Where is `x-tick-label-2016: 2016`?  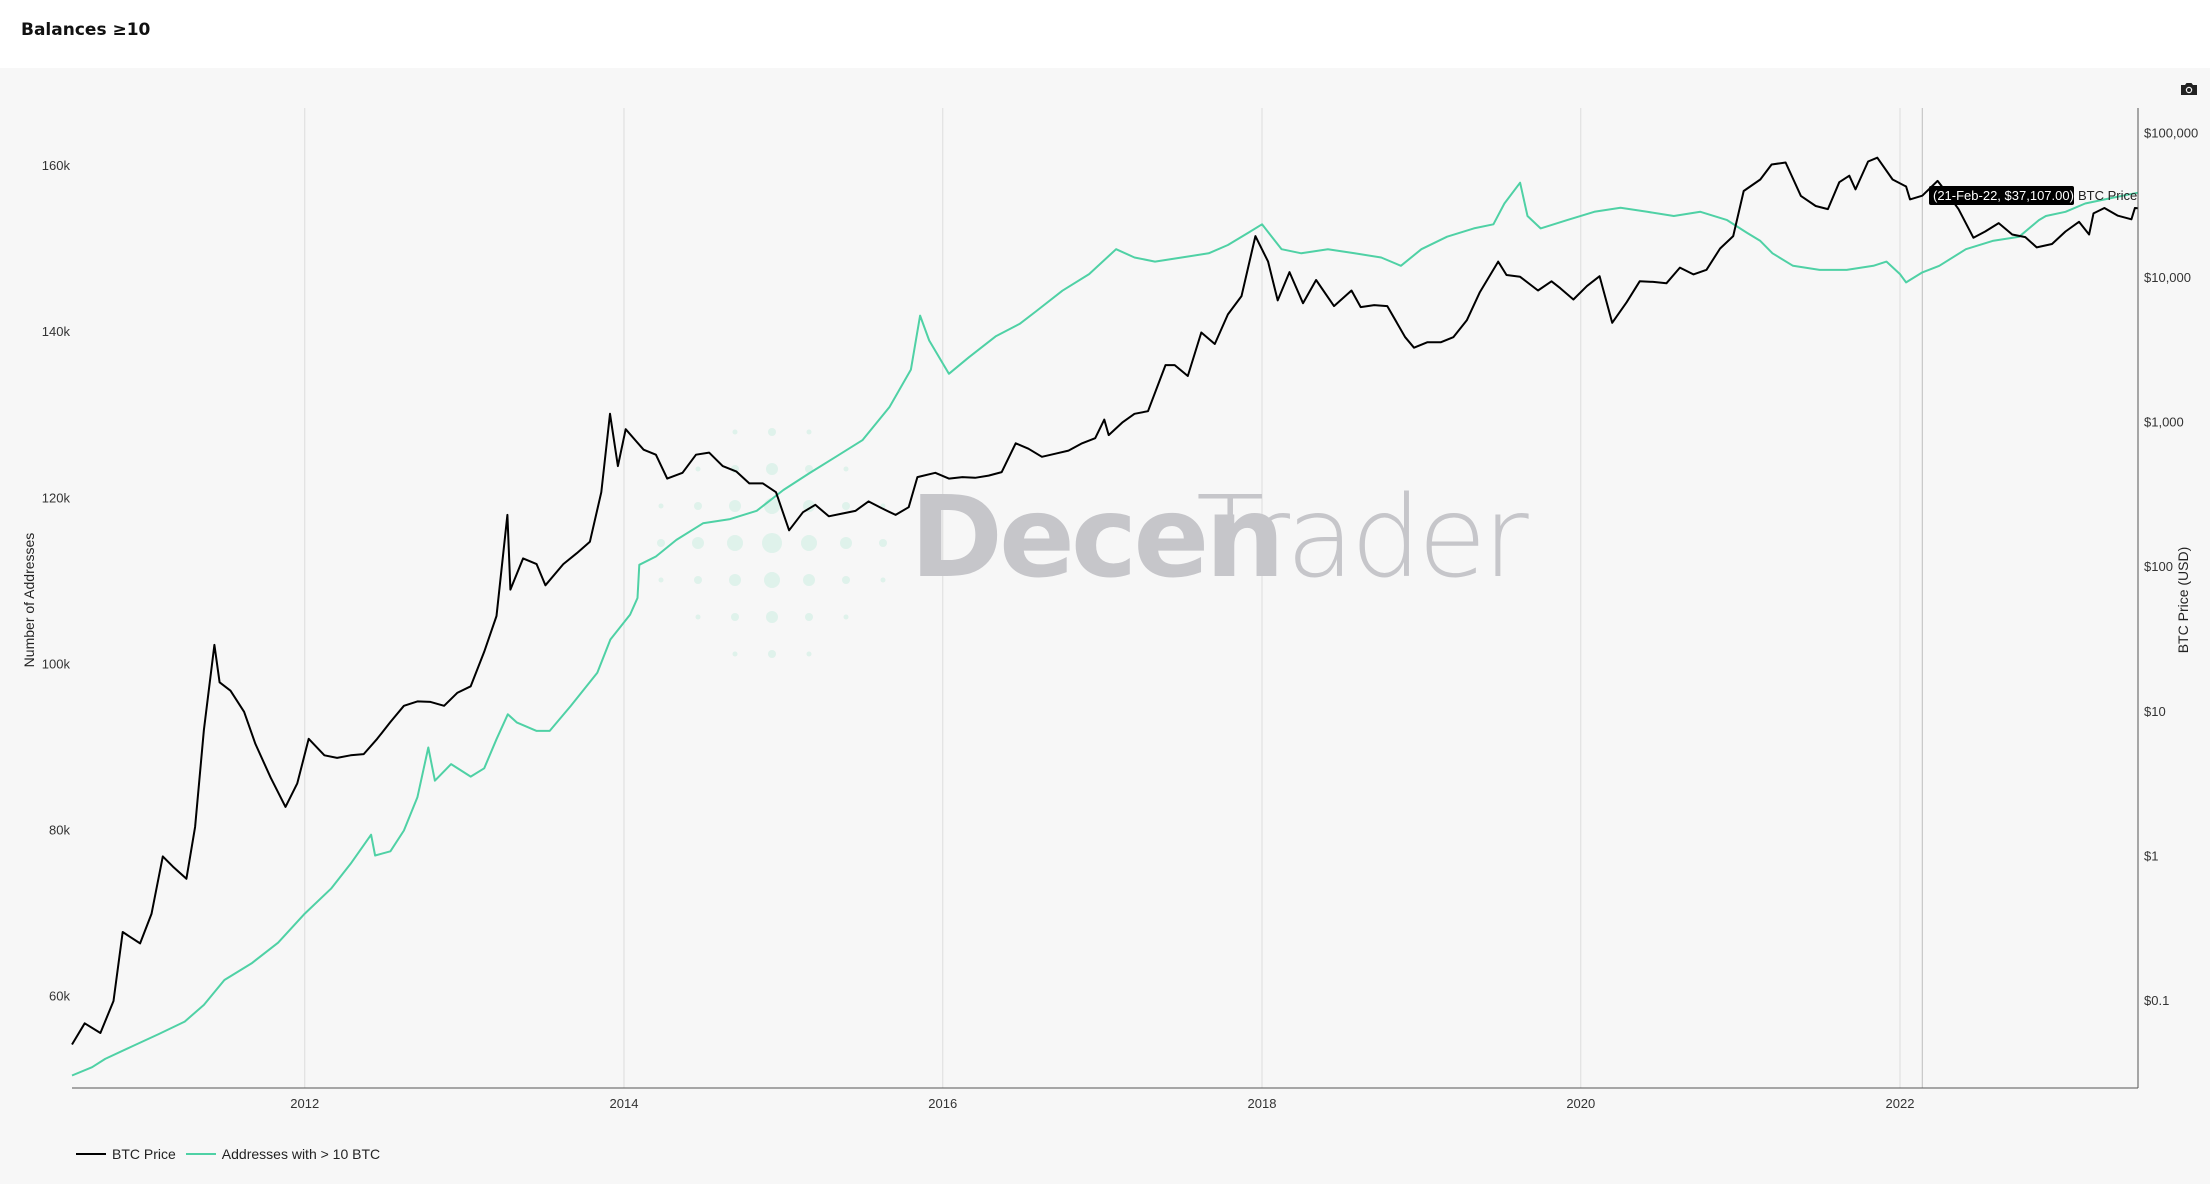
x-tick-label-2016: 2016 is located at coordinates (942, 1103).